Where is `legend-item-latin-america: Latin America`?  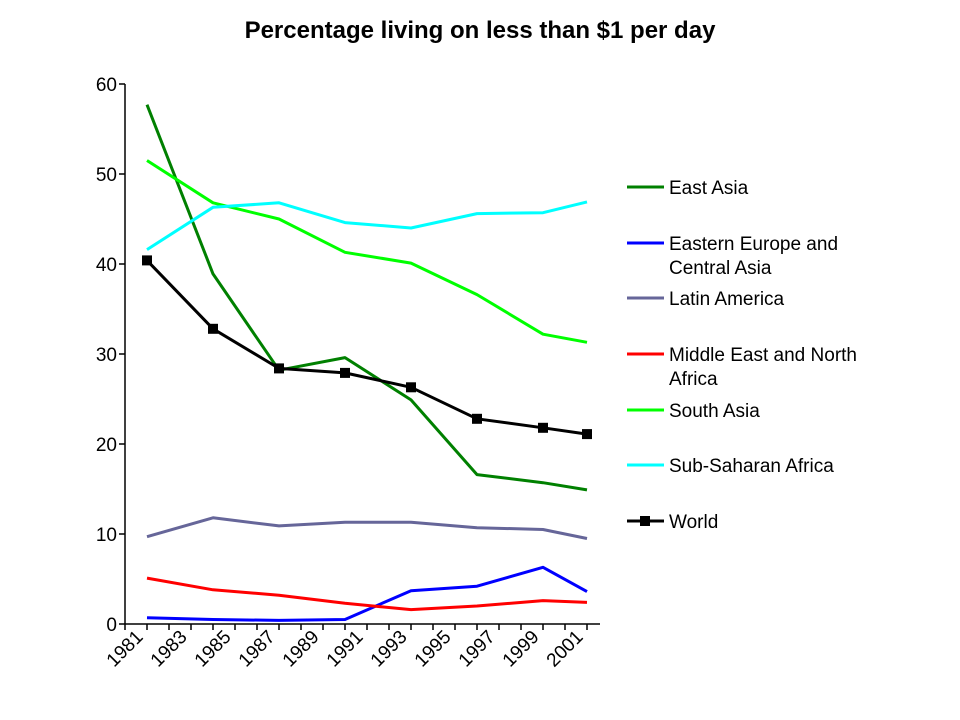
legend-item-latin-america: Latin America is located at coordinates (706, 299).